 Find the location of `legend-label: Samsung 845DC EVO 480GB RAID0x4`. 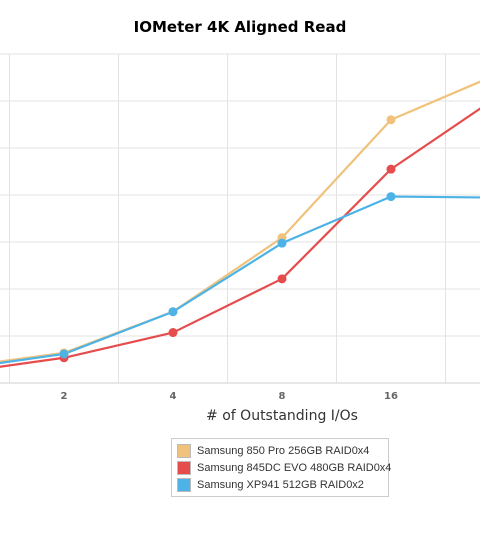

legend-label: Samsung 845DC EVO 480GB RAID0x4 is located at coordinates (294, 467).